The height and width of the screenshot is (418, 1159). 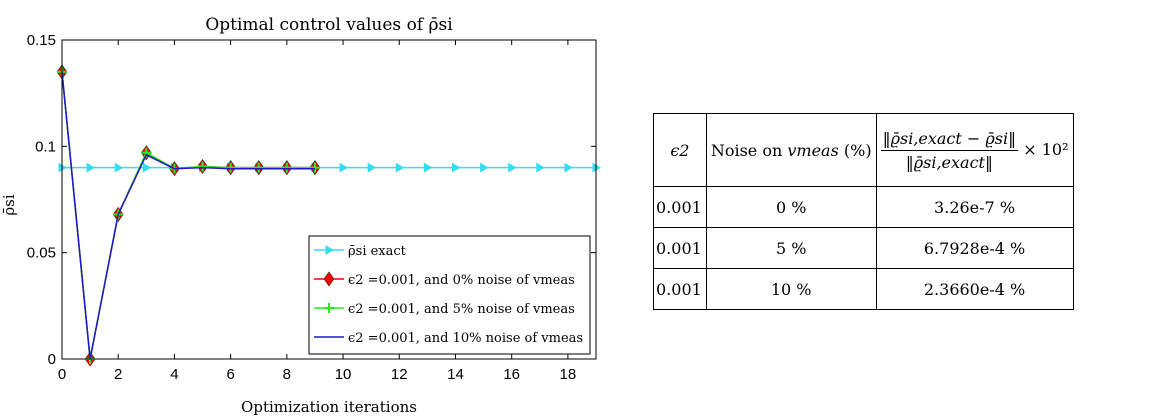 I want to click on y-tick-label: 0.15, so click(x=41, y=40).